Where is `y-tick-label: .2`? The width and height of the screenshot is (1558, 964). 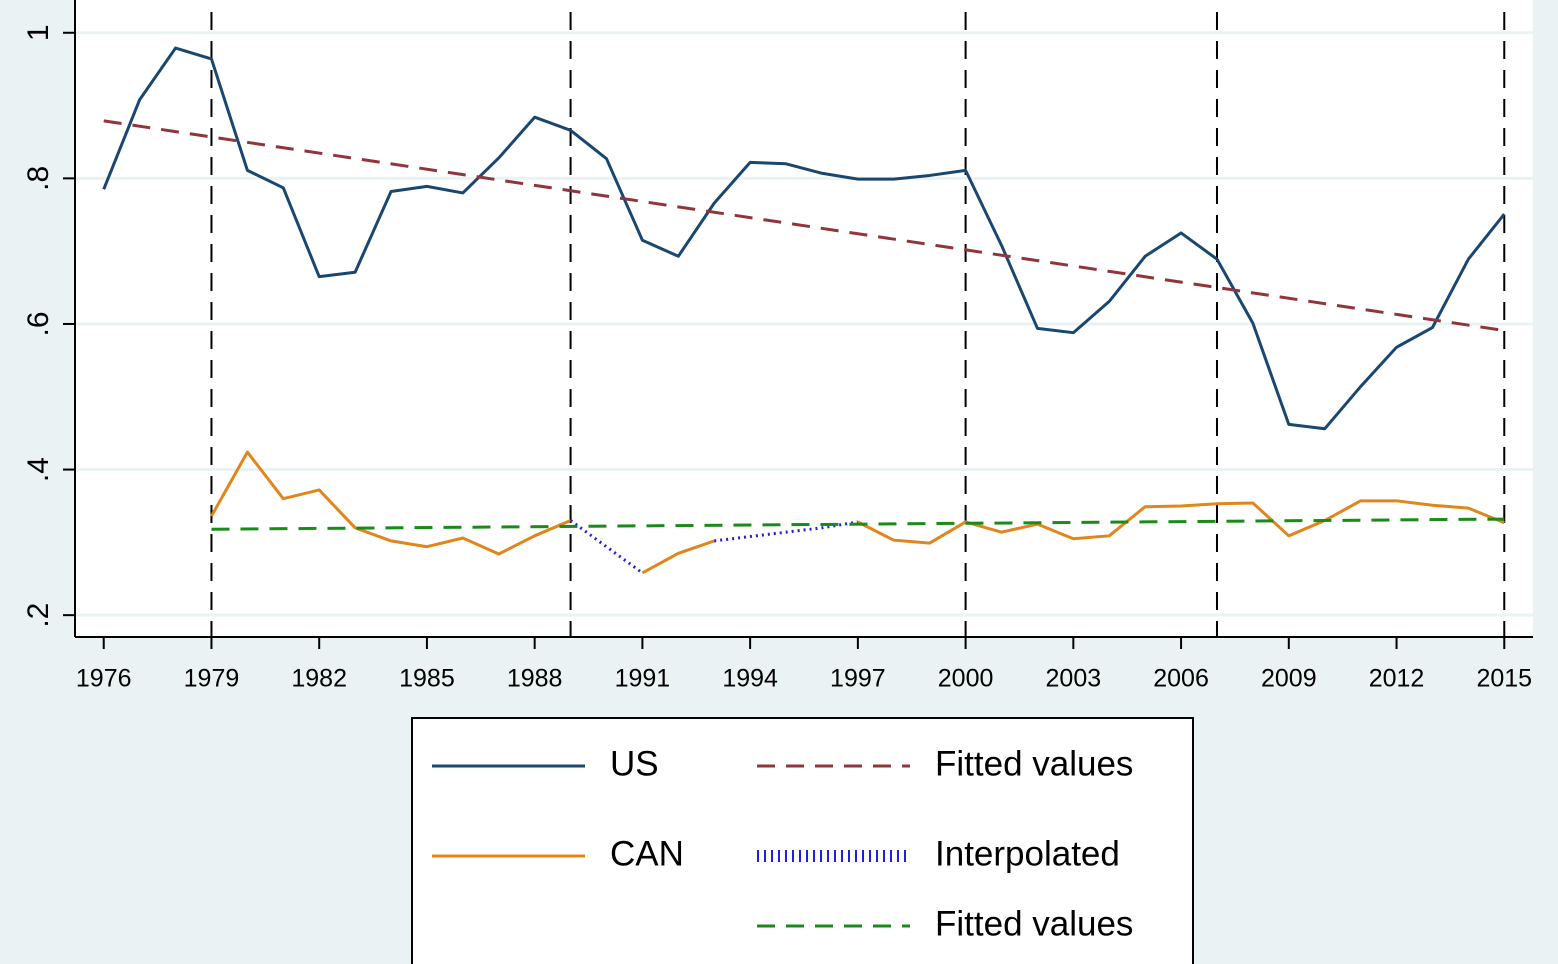
y-tick-label: .2 is located at coordinates (38, 615).